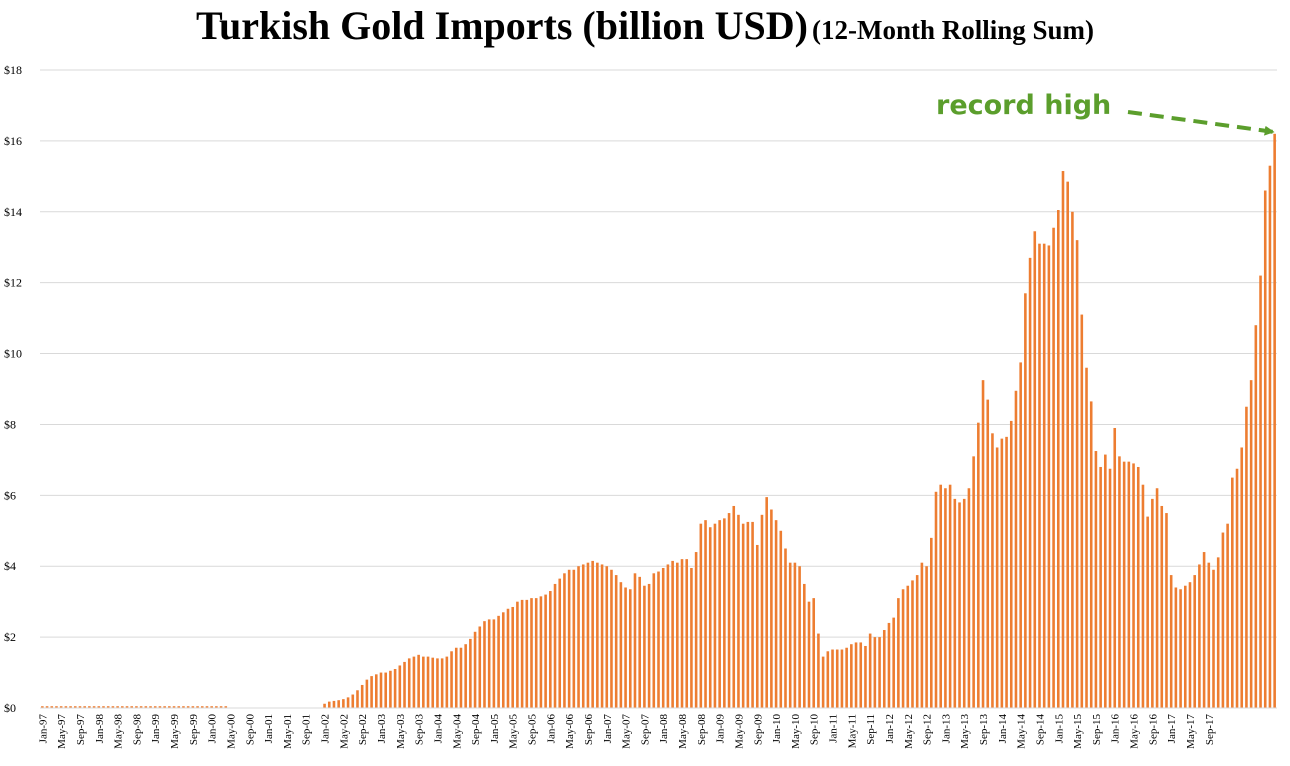 The width and height of the screenshot is (1290, 766). Describe the element at coordinates (476, 730) in the screenshot. I see `x-tick-label: Sep-04` at that location.